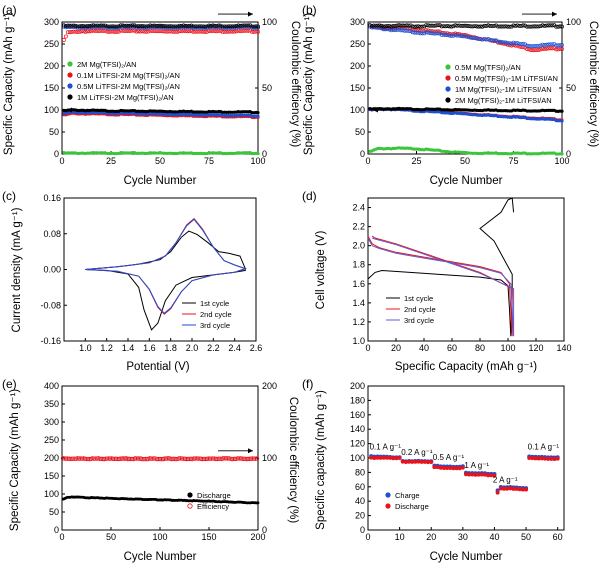 Image resolution: width=600 pixels, height=564 pixels. I want to click on cv-curve, so click(165, 280).